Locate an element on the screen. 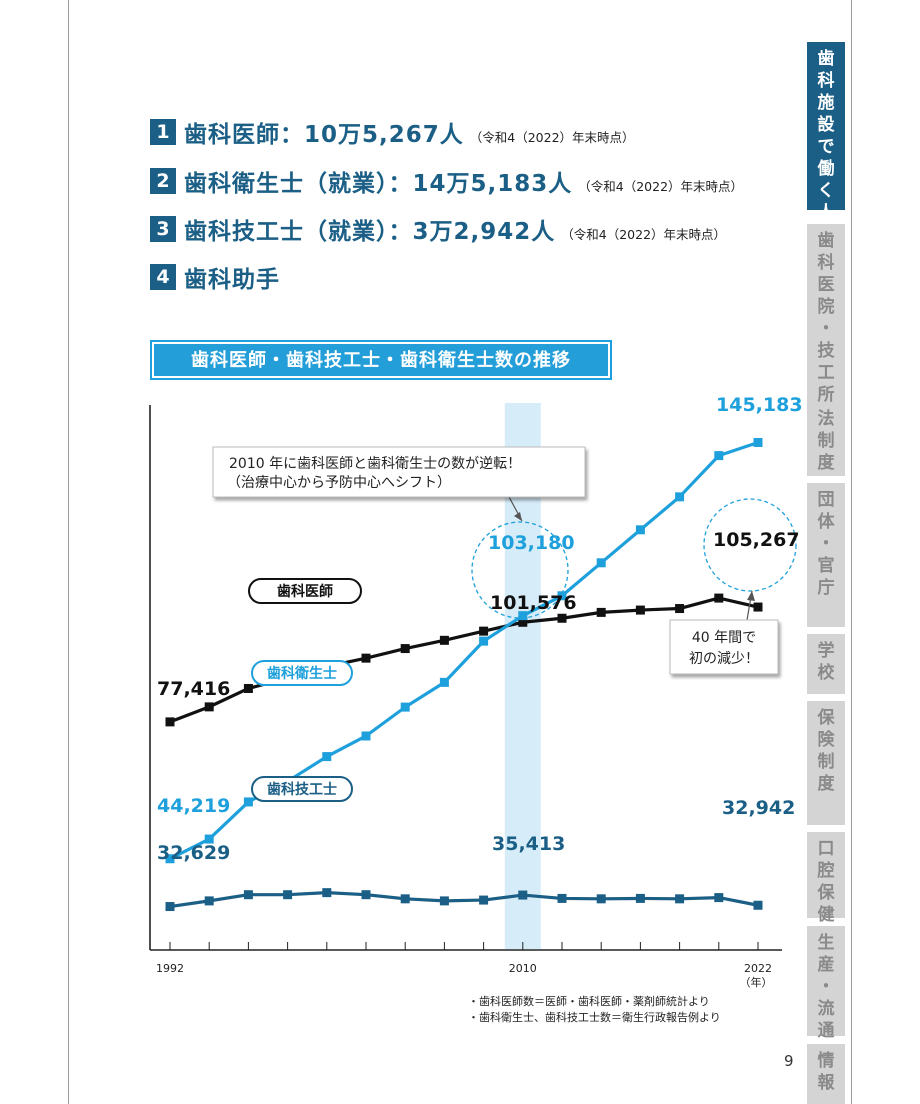 Image resolution: width=920 pixels, height=1104 pixels. reversal-callout-box is located at coordinates (399, 472).